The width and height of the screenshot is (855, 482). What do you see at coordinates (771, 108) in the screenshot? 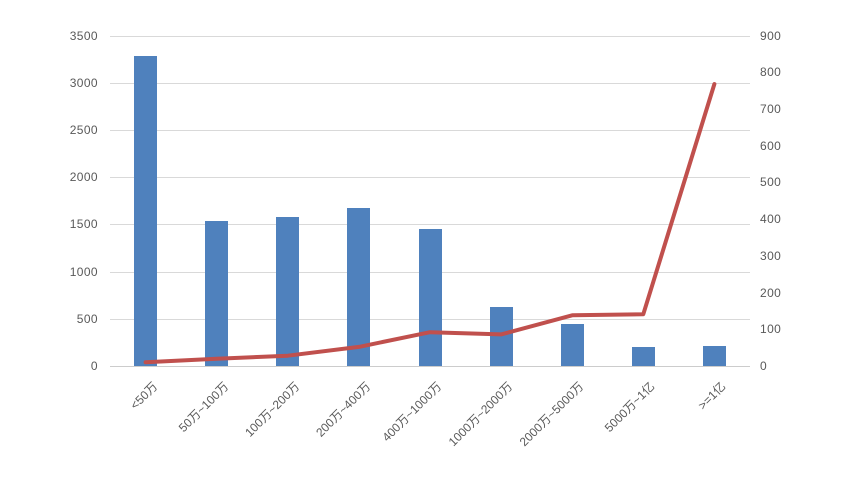
I see `y-right-tick-label: 700` at bounding box center [771, 108].